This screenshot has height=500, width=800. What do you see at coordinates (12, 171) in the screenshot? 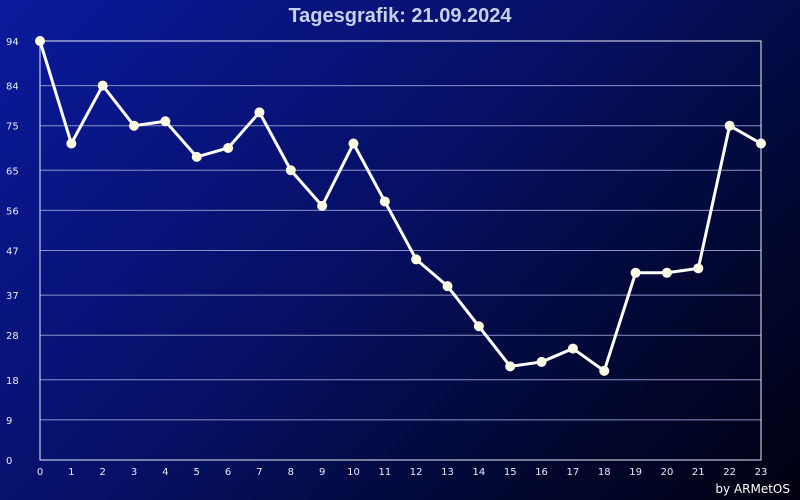
I see `y-tick-label: 65` at bounding box center [12, 171].